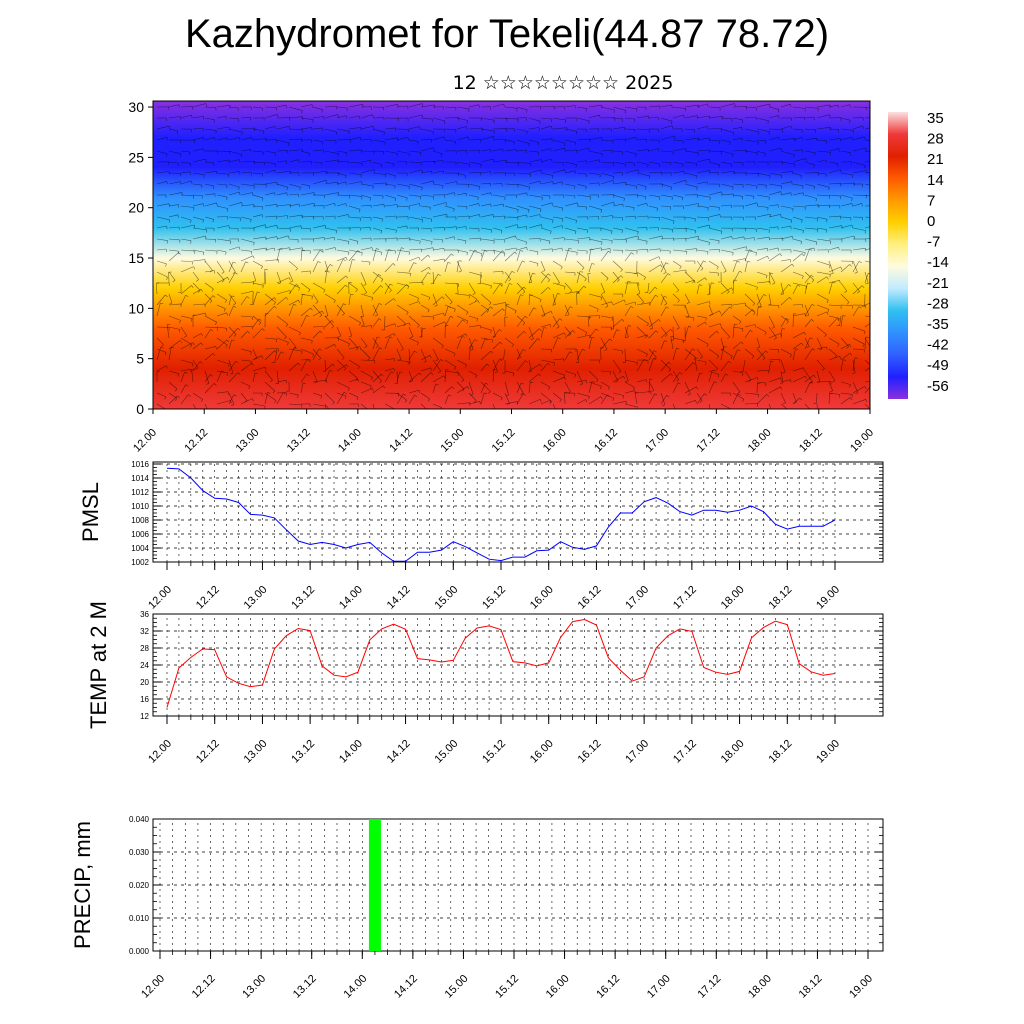 This screenshot has width=1024, height=1024. What do you see at coordinates (898, 255) in the screenshot?
I see `colorbar-strip` at bounding box center [898, 255].